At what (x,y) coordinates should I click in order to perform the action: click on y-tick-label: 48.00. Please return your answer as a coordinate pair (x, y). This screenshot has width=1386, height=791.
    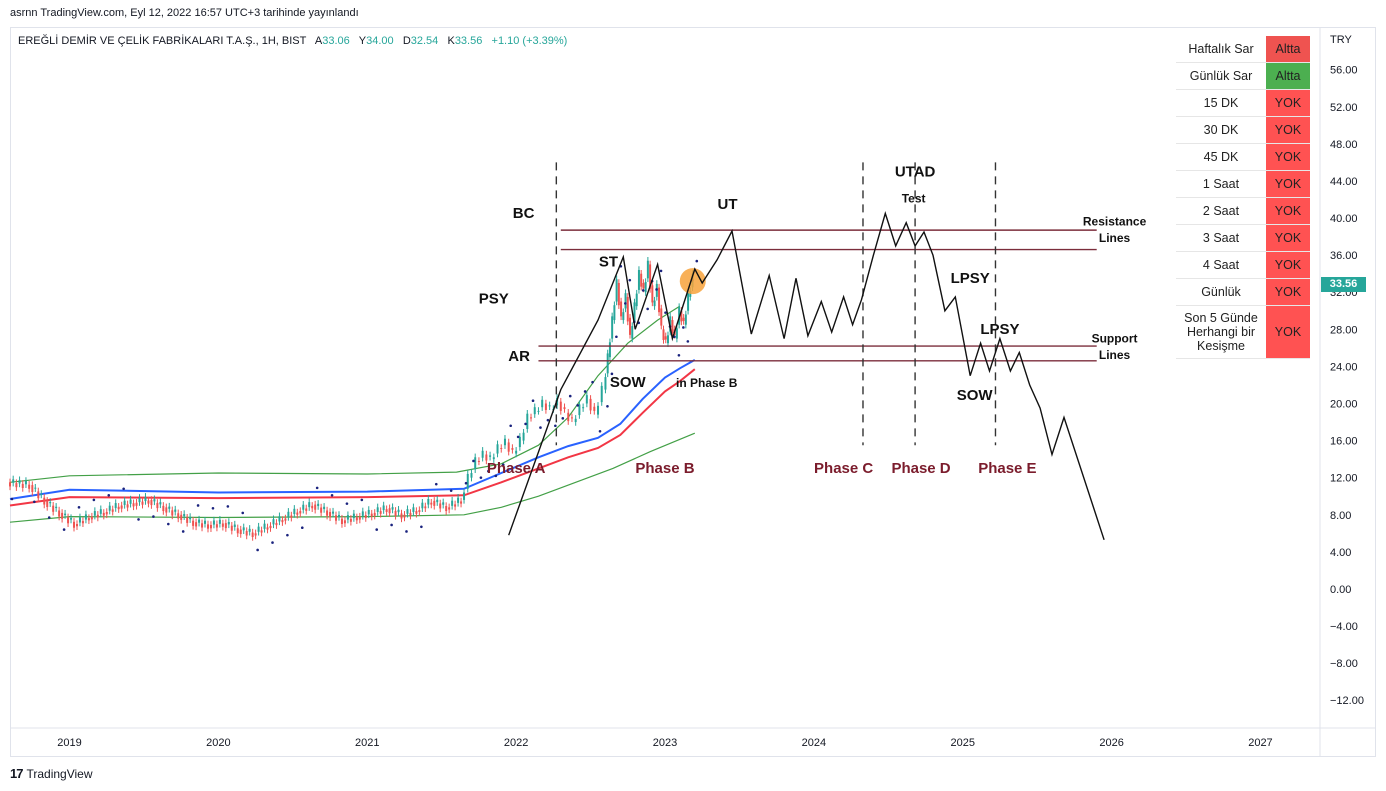
    Looking at the image, I should click on (1344, 145).